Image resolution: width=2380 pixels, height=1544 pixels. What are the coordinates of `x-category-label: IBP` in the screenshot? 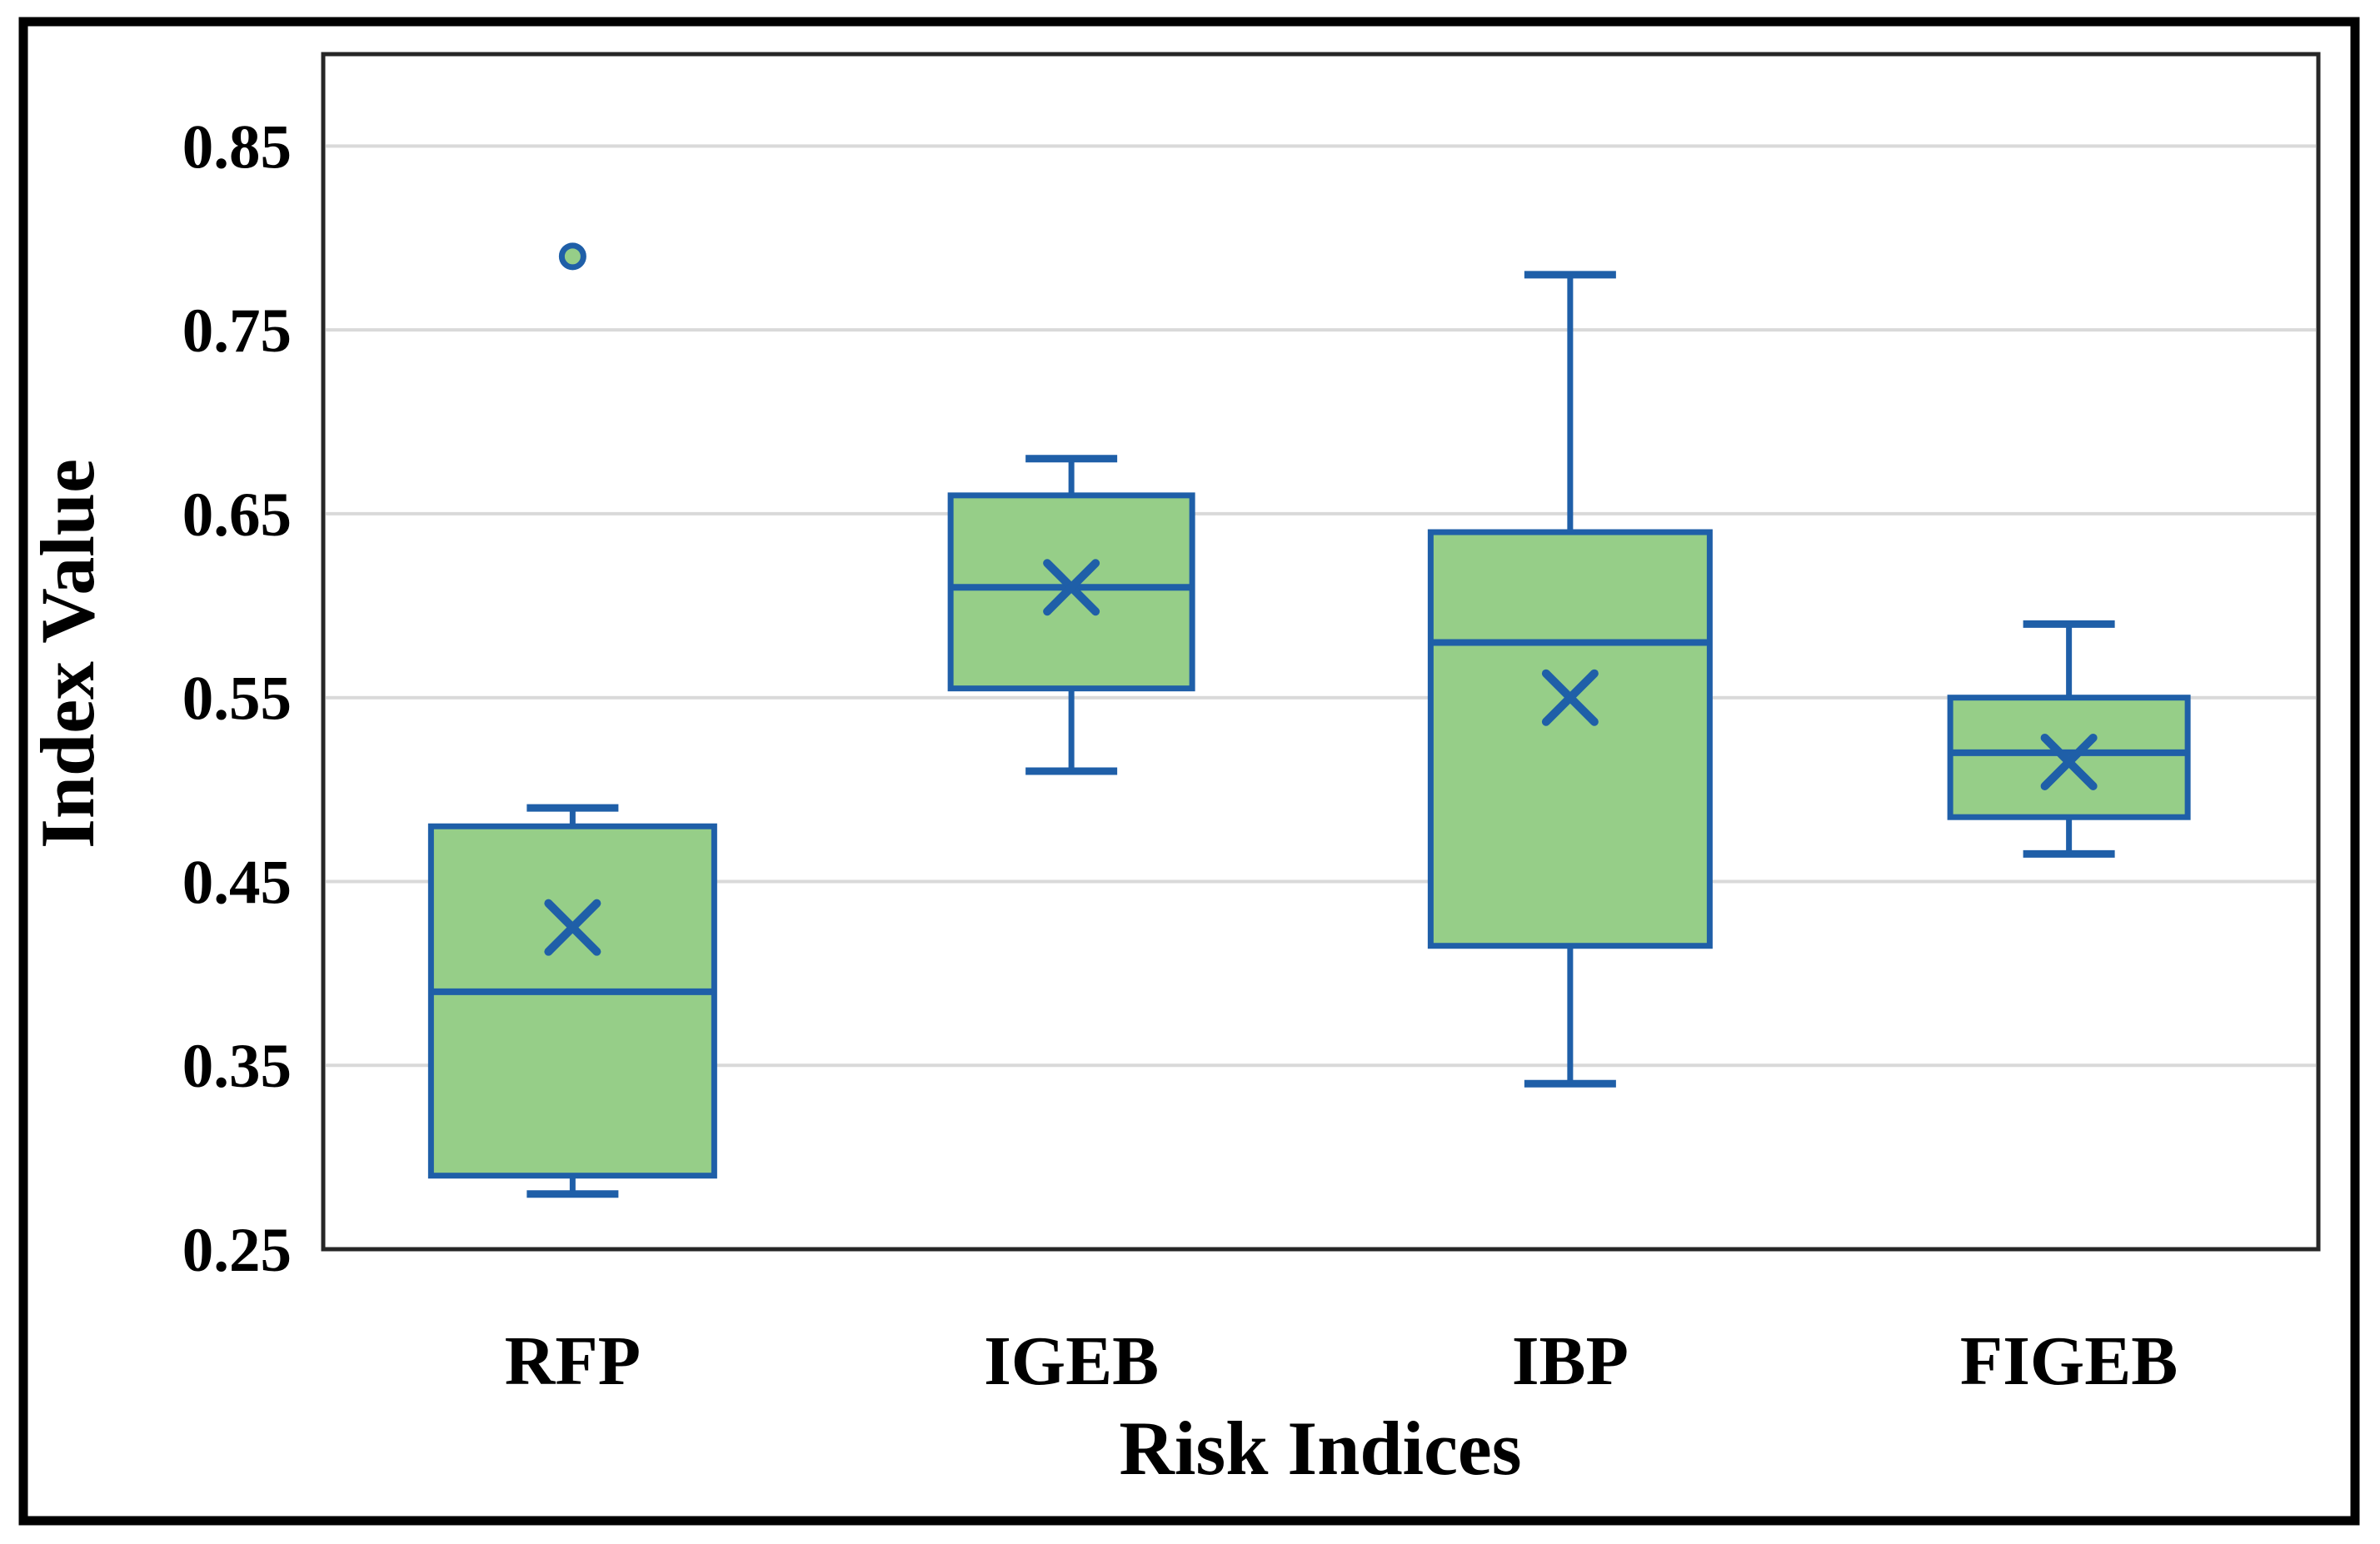 It's located at (1570, 1361).